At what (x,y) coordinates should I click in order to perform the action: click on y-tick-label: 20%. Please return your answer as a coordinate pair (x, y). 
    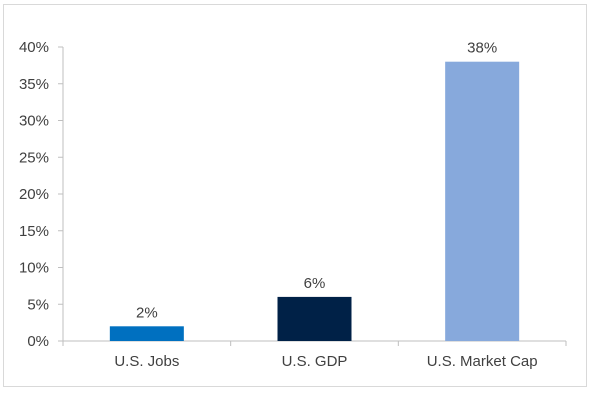
    Looking at the image, I should click on (34, 194).